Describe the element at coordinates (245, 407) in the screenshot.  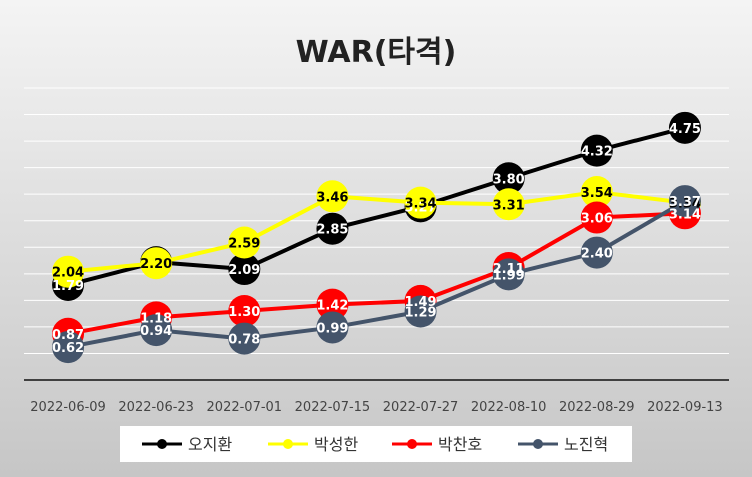
I see `x-tick-label: 2022-07-01` at that location.